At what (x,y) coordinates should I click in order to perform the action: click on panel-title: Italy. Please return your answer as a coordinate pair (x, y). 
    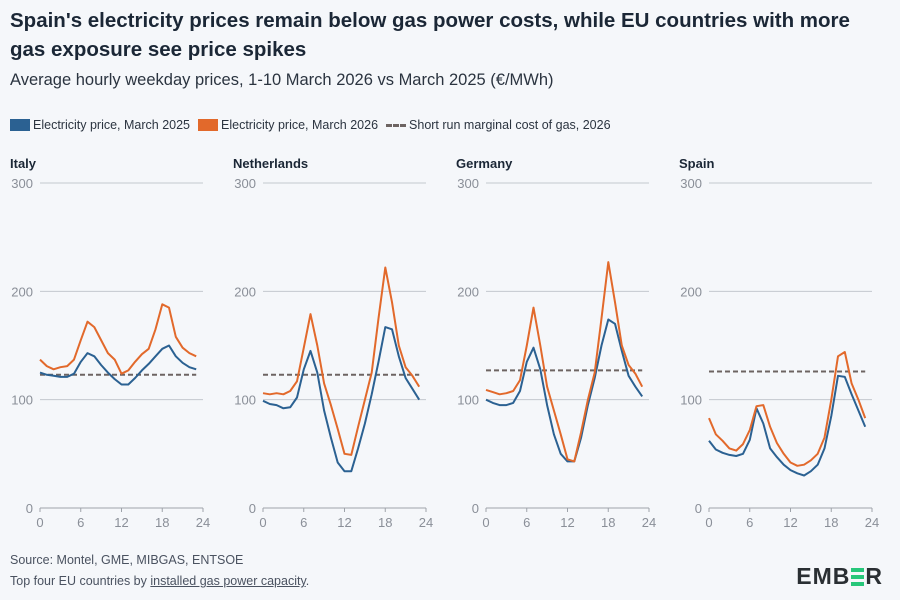
    Looking at the image, I should click on (23, 163).